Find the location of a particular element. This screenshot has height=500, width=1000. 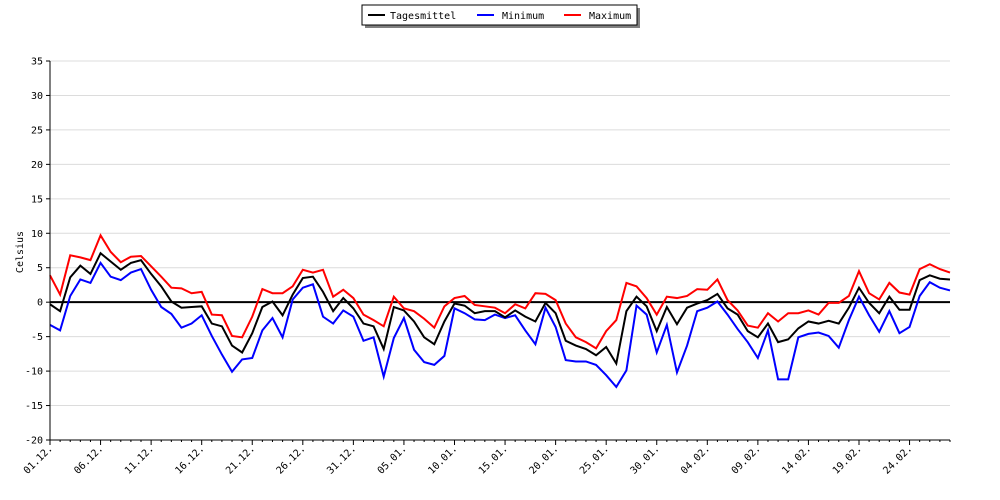

x-tick-label: 26.12. is located at coordinates (291, 459).